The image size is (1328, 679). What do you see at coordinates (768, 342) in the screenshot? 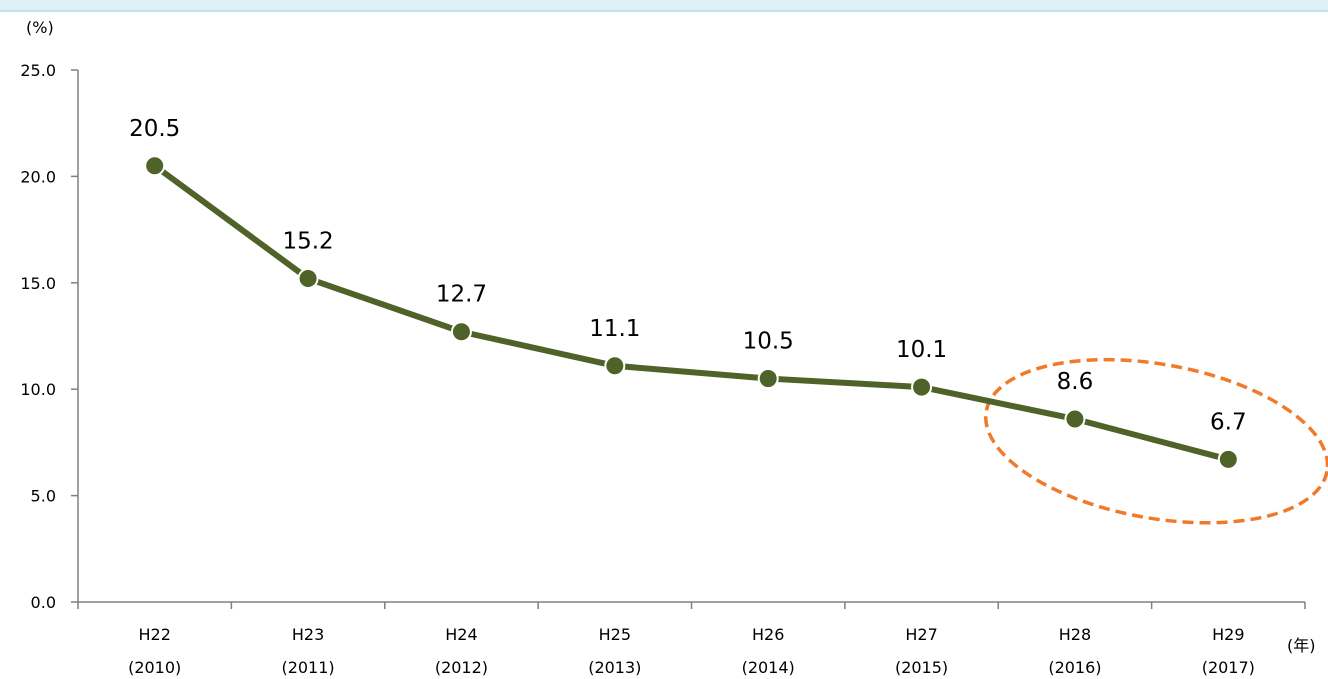
I see `data-label: 10.5` at bounding box center [768, 342].